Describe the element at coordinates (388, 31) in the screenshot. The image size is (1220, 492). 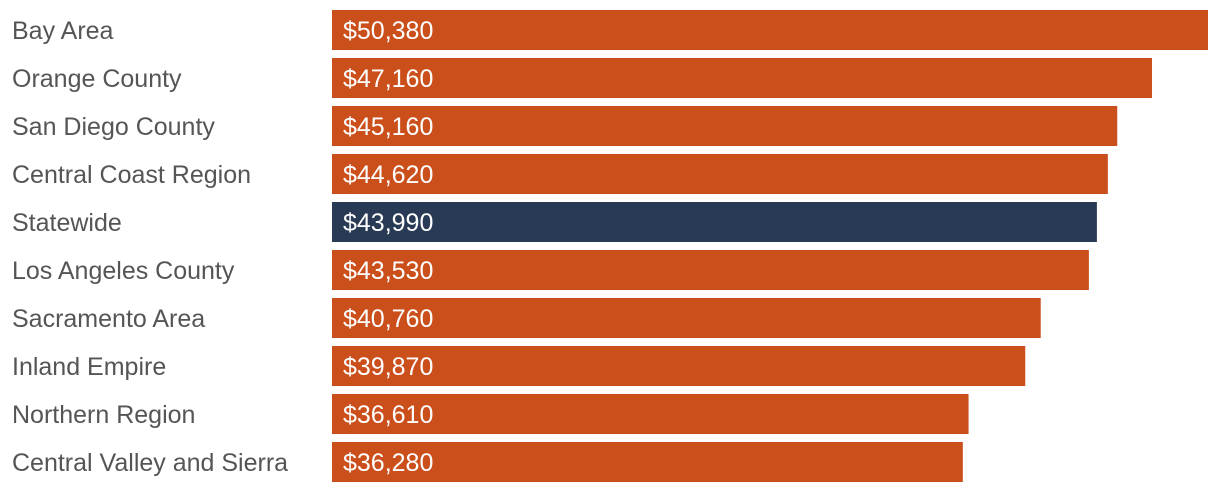
I see `bar-value-label: $50,380` at that location.